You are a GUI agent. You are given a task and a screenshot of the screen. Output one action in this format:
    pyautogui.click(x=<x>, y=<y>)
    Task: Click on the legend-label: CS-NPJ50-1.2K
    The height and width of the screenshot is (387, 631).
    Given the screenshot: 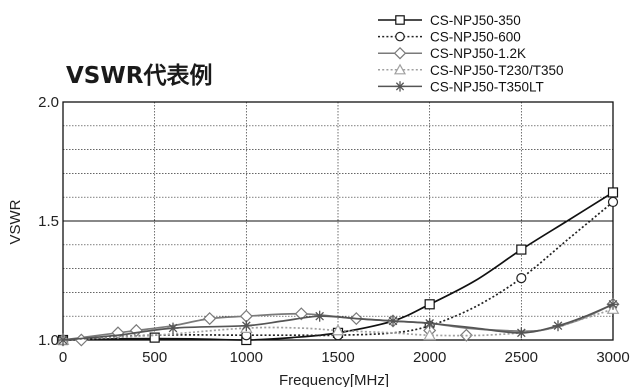 What is the action you would take?
    pyautogui.click(x=478, y=53)
    